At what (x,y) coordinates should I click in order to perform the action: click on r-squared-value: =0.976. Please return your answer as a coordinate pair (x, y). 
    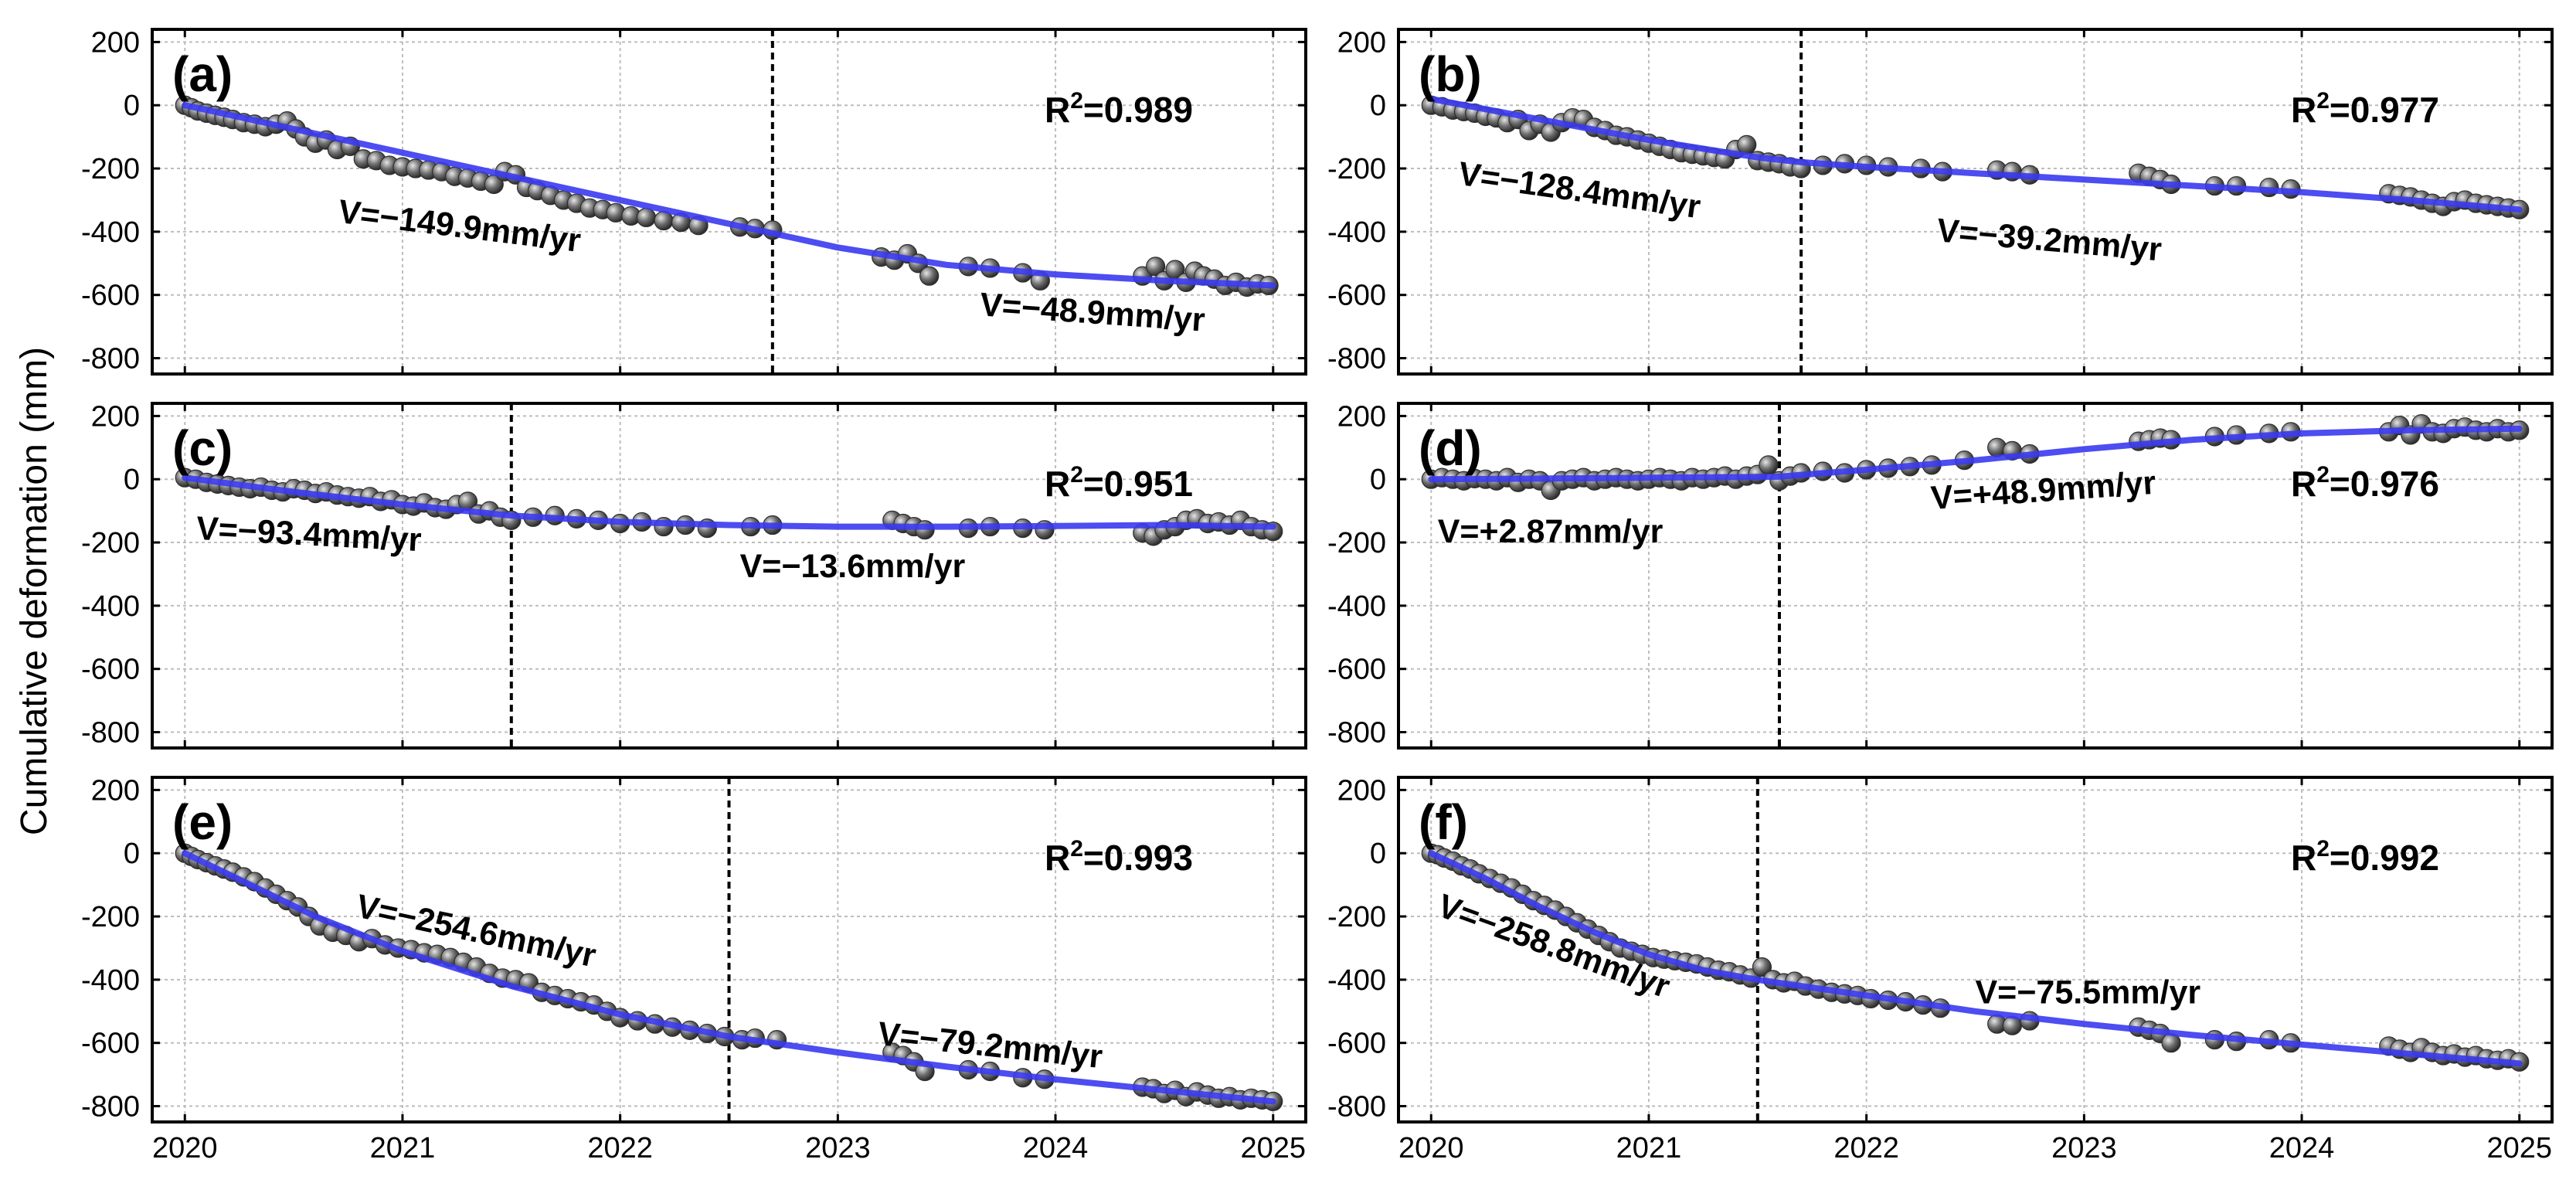
    Looking at the image, I should click on (2384, 484).